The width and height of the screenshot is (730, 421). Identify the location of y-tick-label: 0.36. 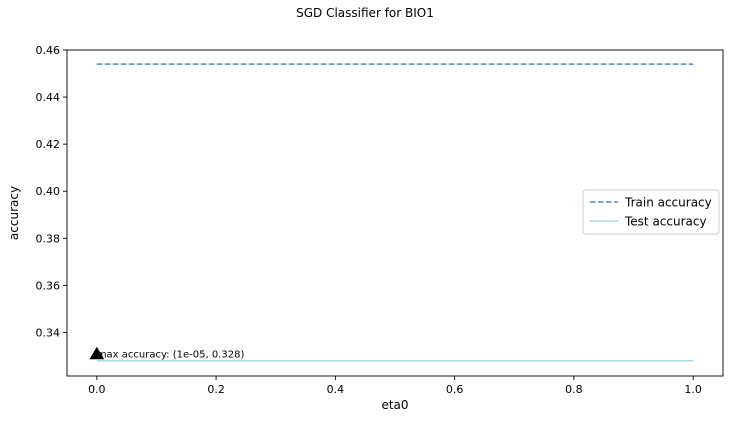
(48, 285).